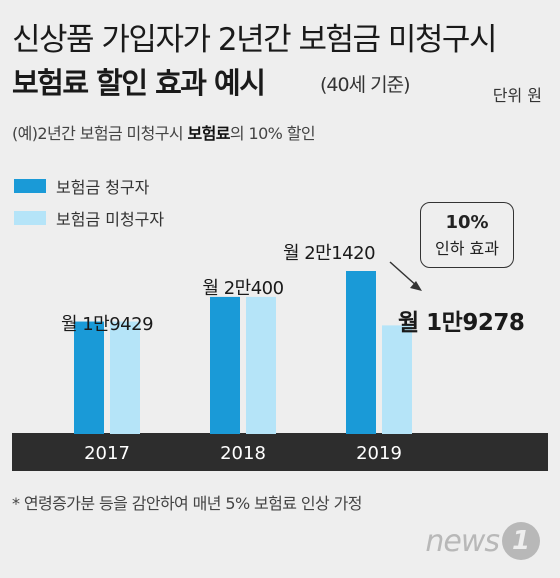  I want to click on bar-claimant-2018, so click(225, 365).